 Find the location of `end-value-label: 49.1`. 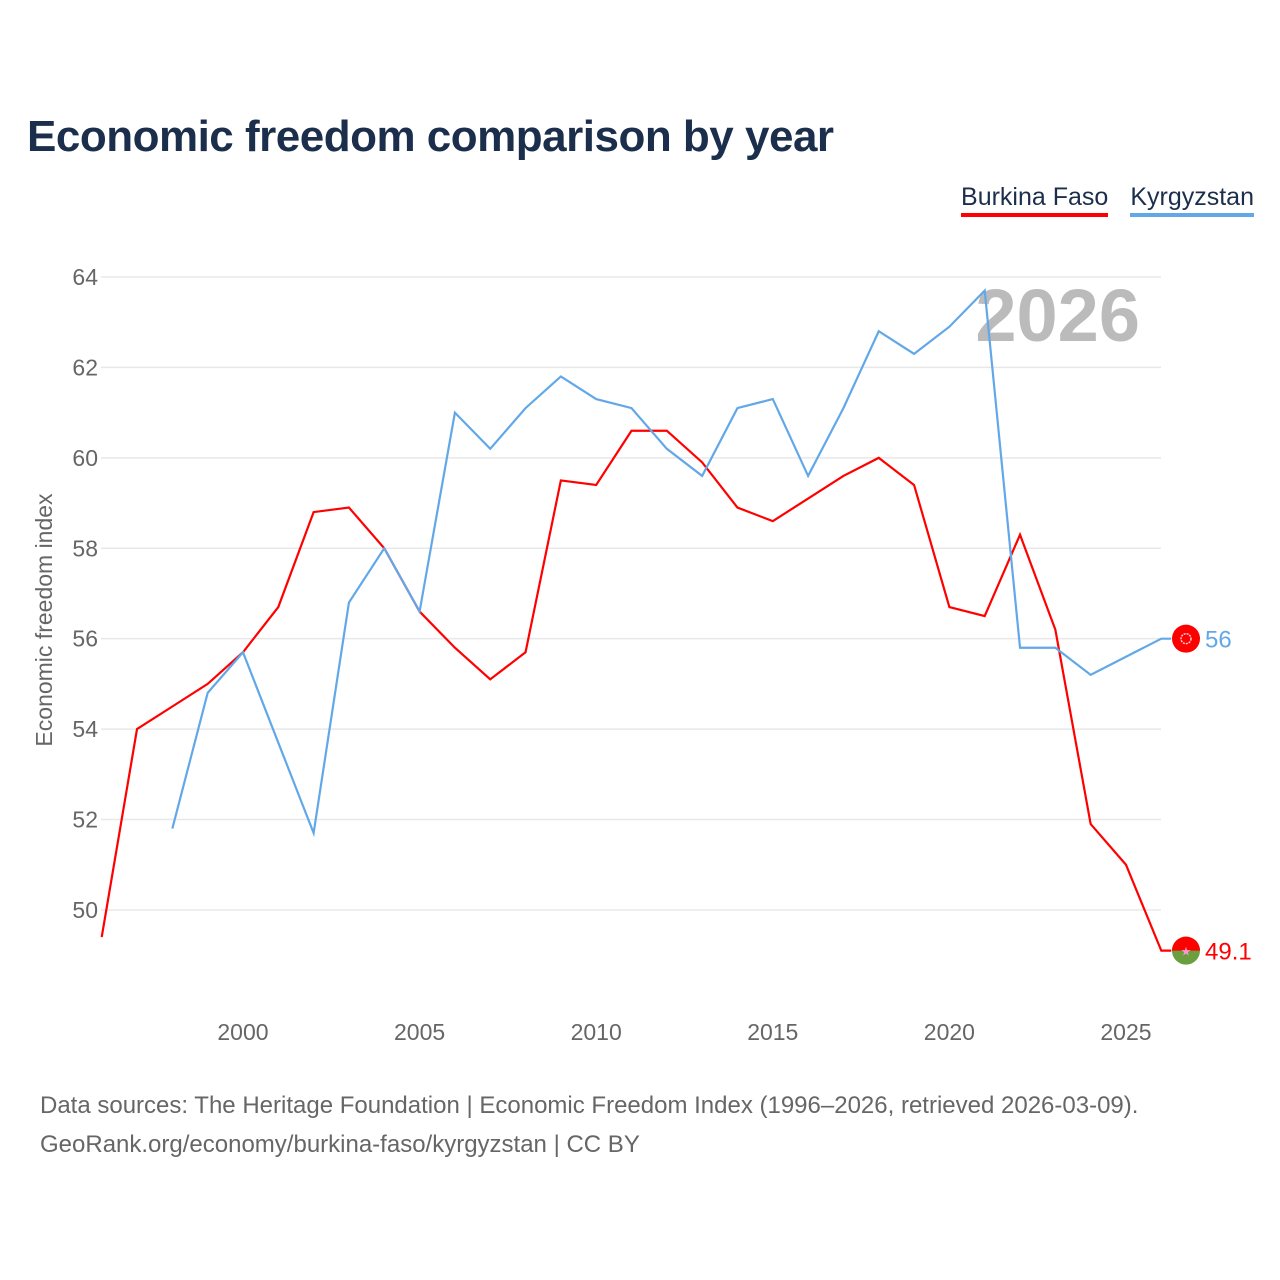

end-value-label: 49.1 is located at coordinates (1228, 952).